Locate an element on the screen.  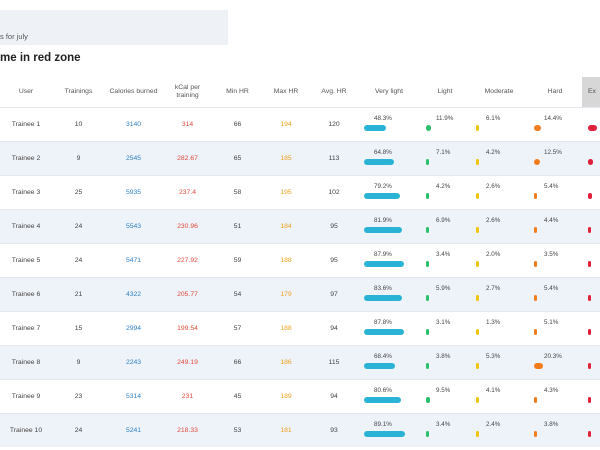
trainings-cell: 21 is located at coordinates (78, 293).